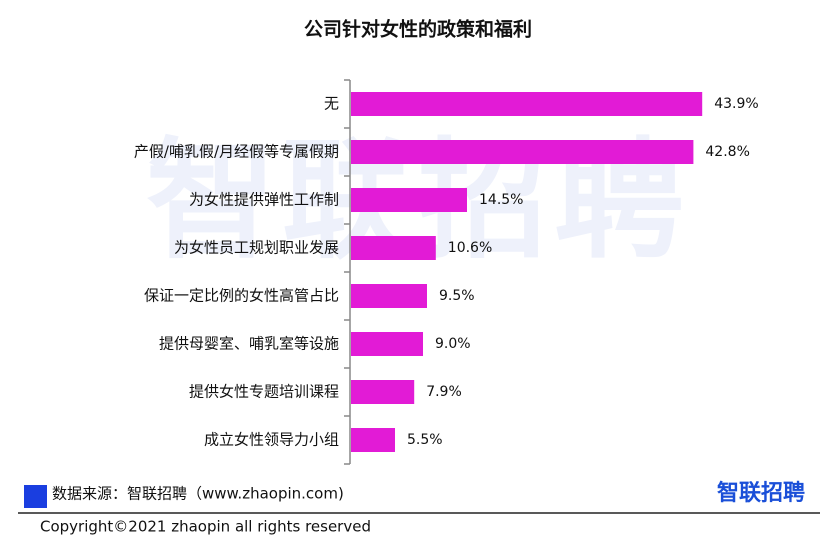  I want to click on value-label: 5.5%, so click(425, 440).